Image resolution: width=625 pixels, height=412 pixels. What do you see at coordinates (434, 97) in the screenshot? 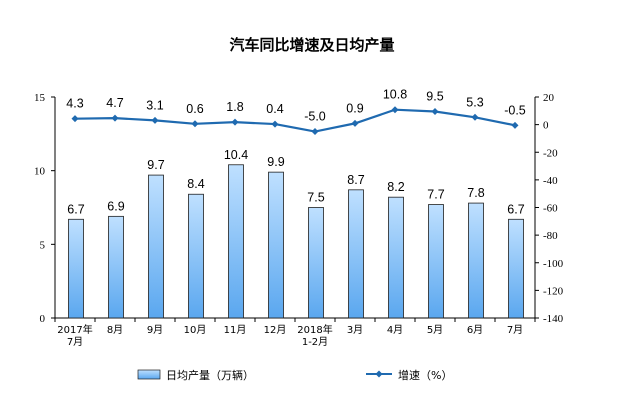
I see `line-value-label: 9.5` at bounding box center [434, 97].